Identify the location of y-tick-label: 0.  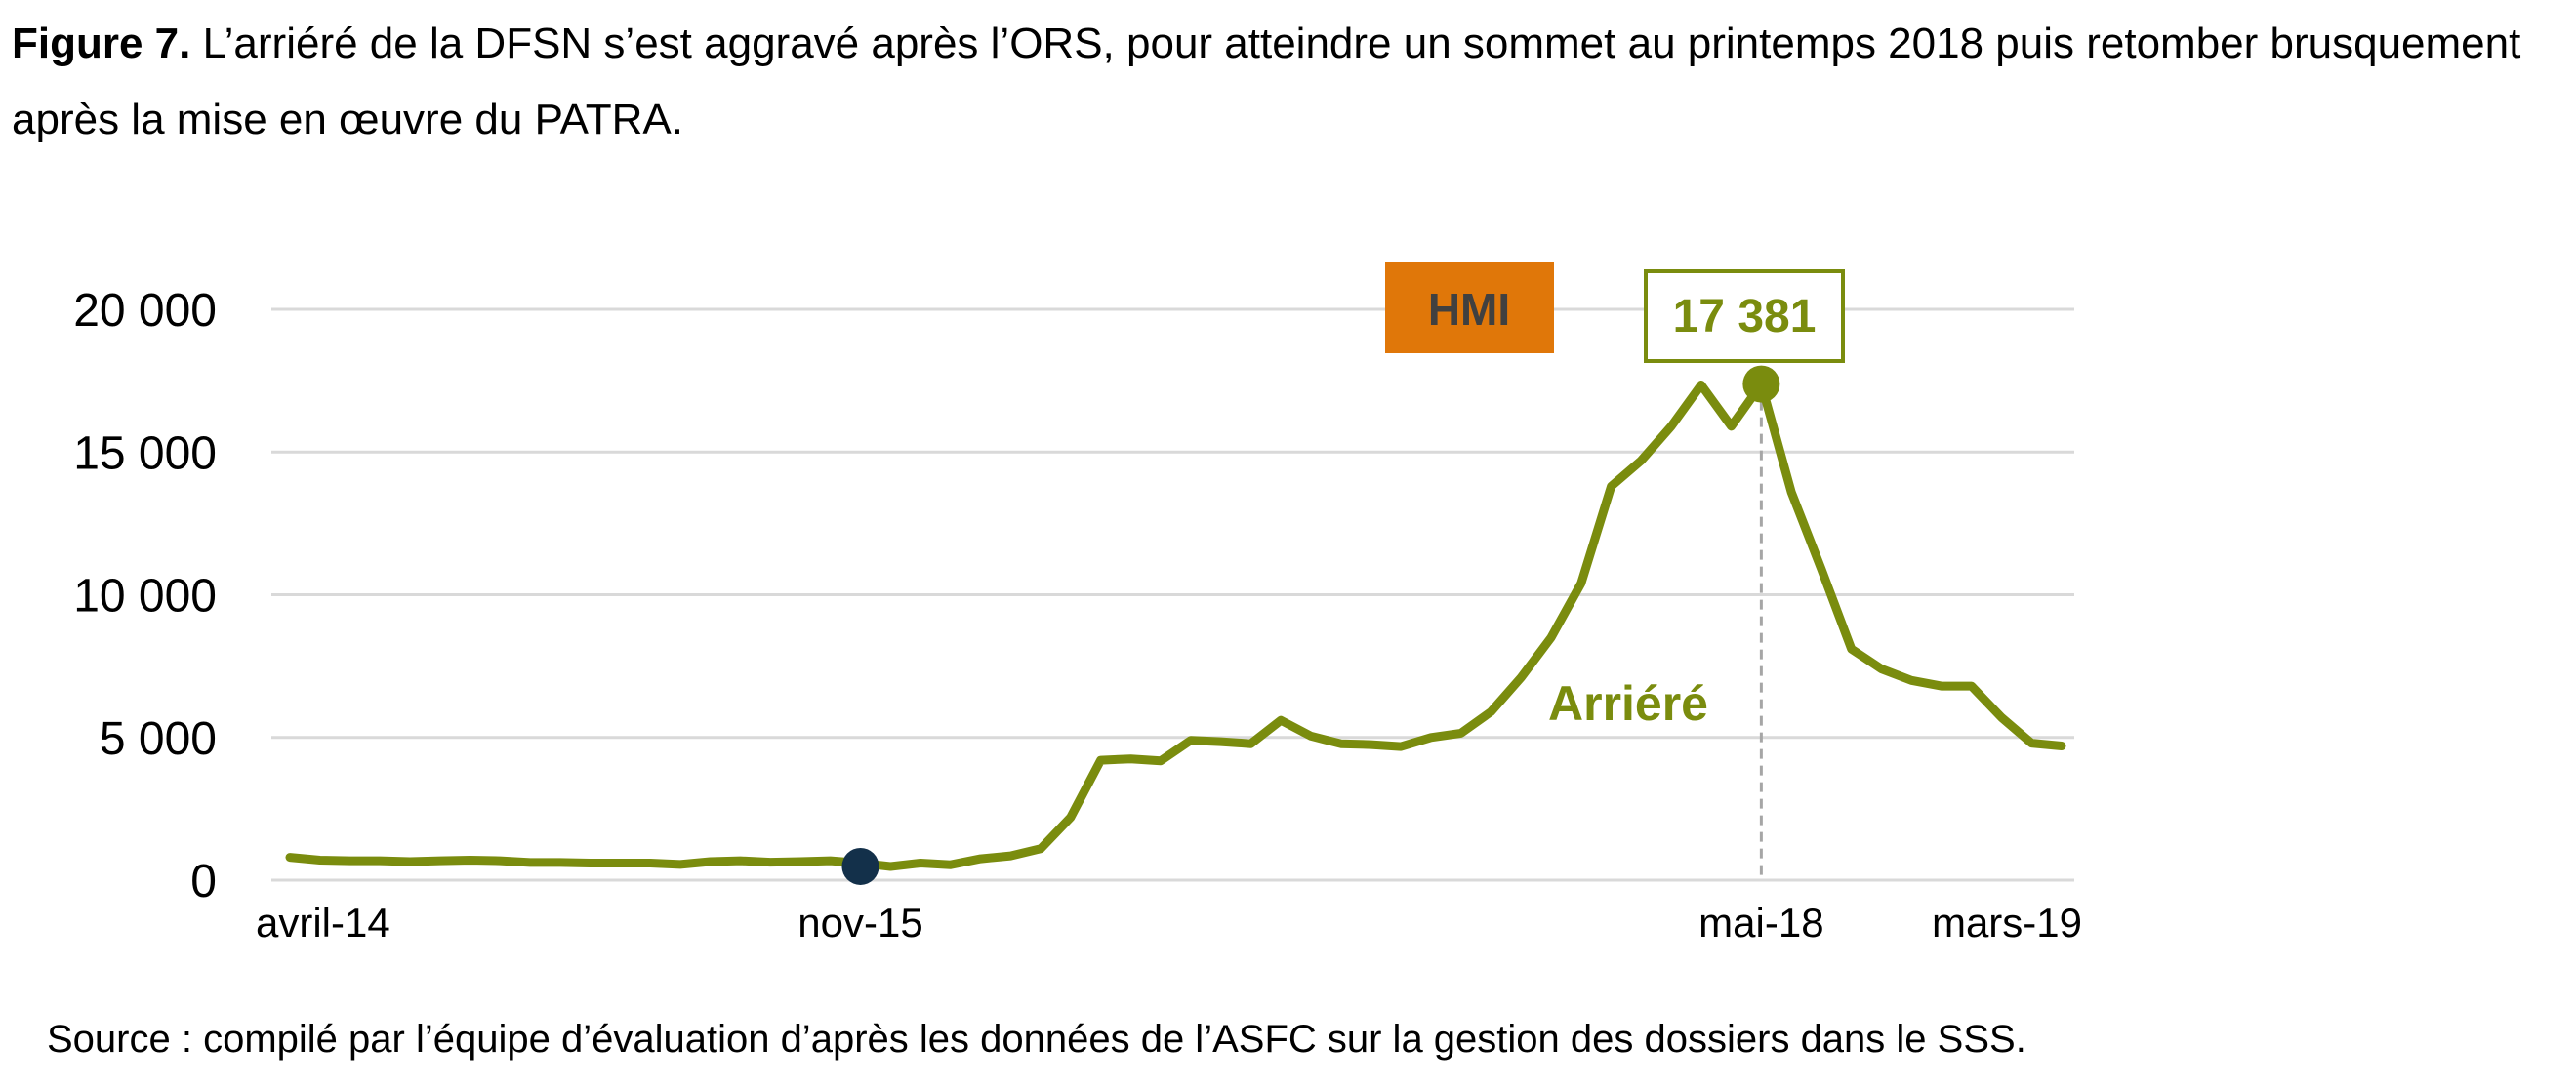
(203, 882).